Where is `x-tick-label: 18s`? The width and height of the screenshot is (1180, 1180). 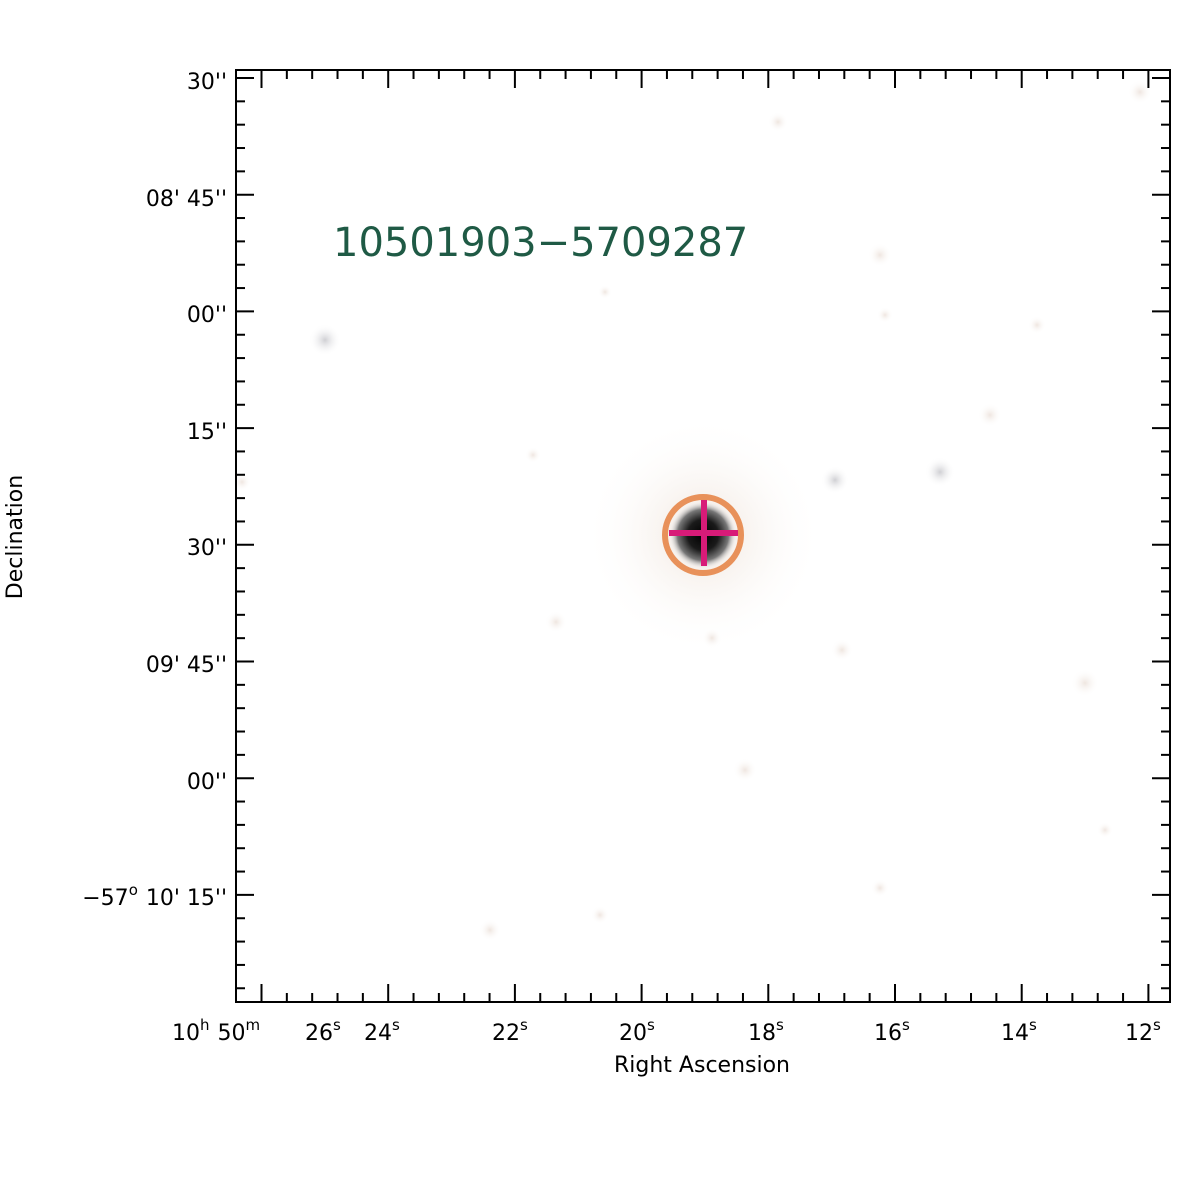
x-tick-label: 18s is located at coordinates (766, 1031).